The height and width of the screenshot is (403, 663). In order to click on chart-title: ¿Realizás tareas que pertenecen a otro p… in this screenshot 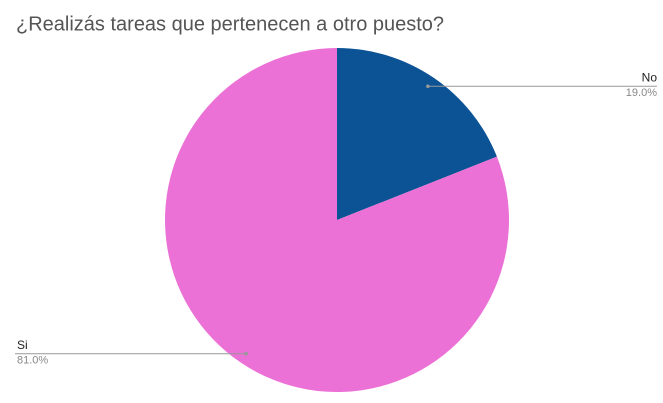, I will do `click(230, 24)`.